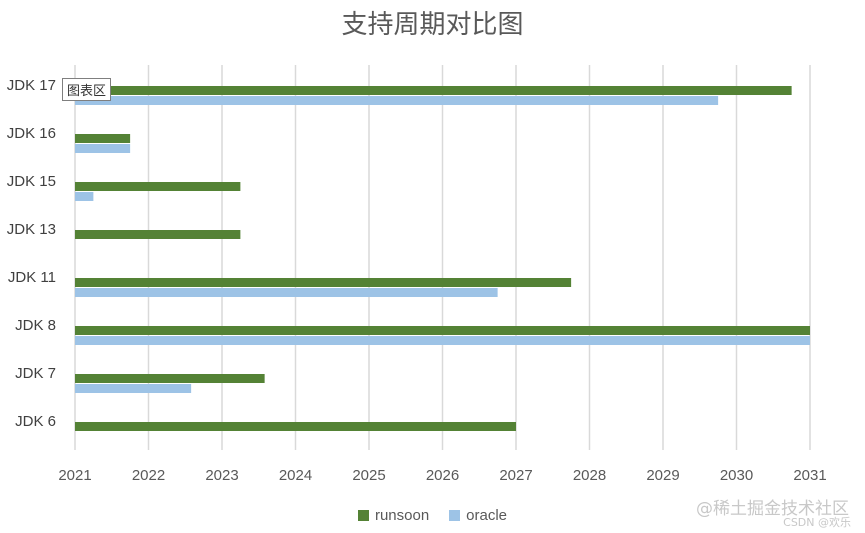 The width and height of the screenshot is (865, 533). Describe the element at coordinates (31, 229) in the screenshot. I see `y-tick-label-jdk-13: JDK 13` at that location.